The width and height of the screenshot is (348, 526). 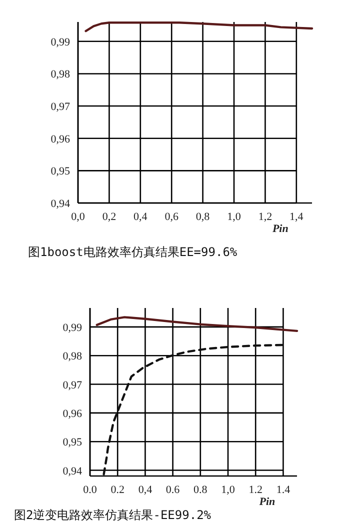 I want to click on text: 图1boost电路效率仿真结果EE=99.6%, so click(x=133, y=252).